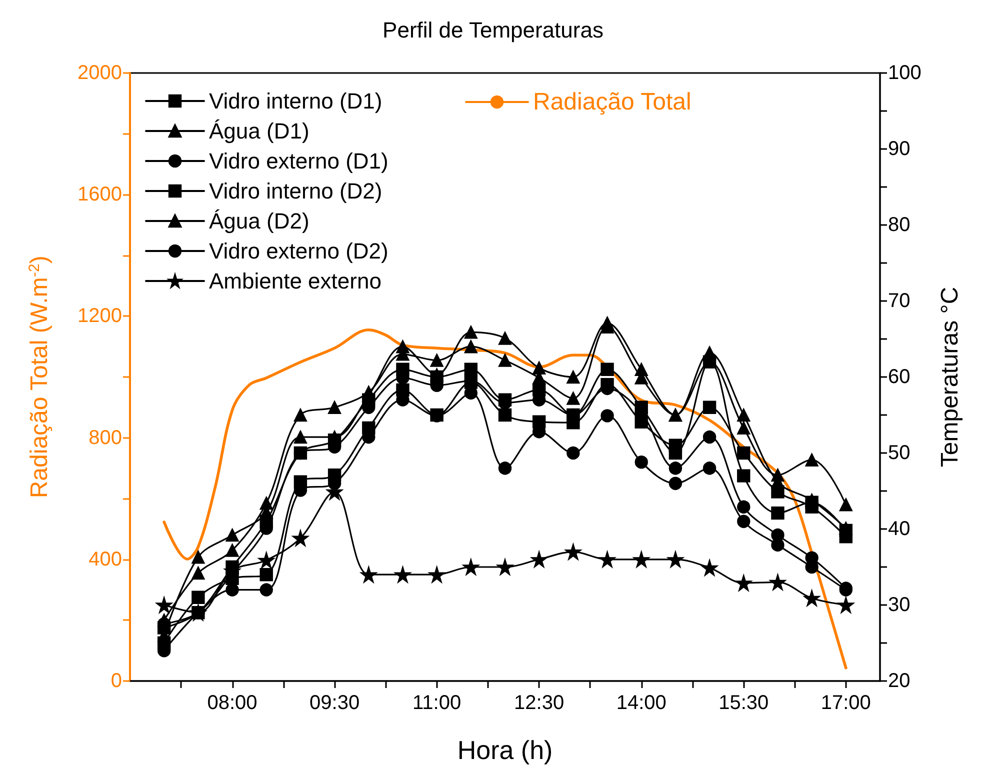 This screenshot has height=773, width=986. I want to click on x-tick-label: 17:00, so click(845, 703).